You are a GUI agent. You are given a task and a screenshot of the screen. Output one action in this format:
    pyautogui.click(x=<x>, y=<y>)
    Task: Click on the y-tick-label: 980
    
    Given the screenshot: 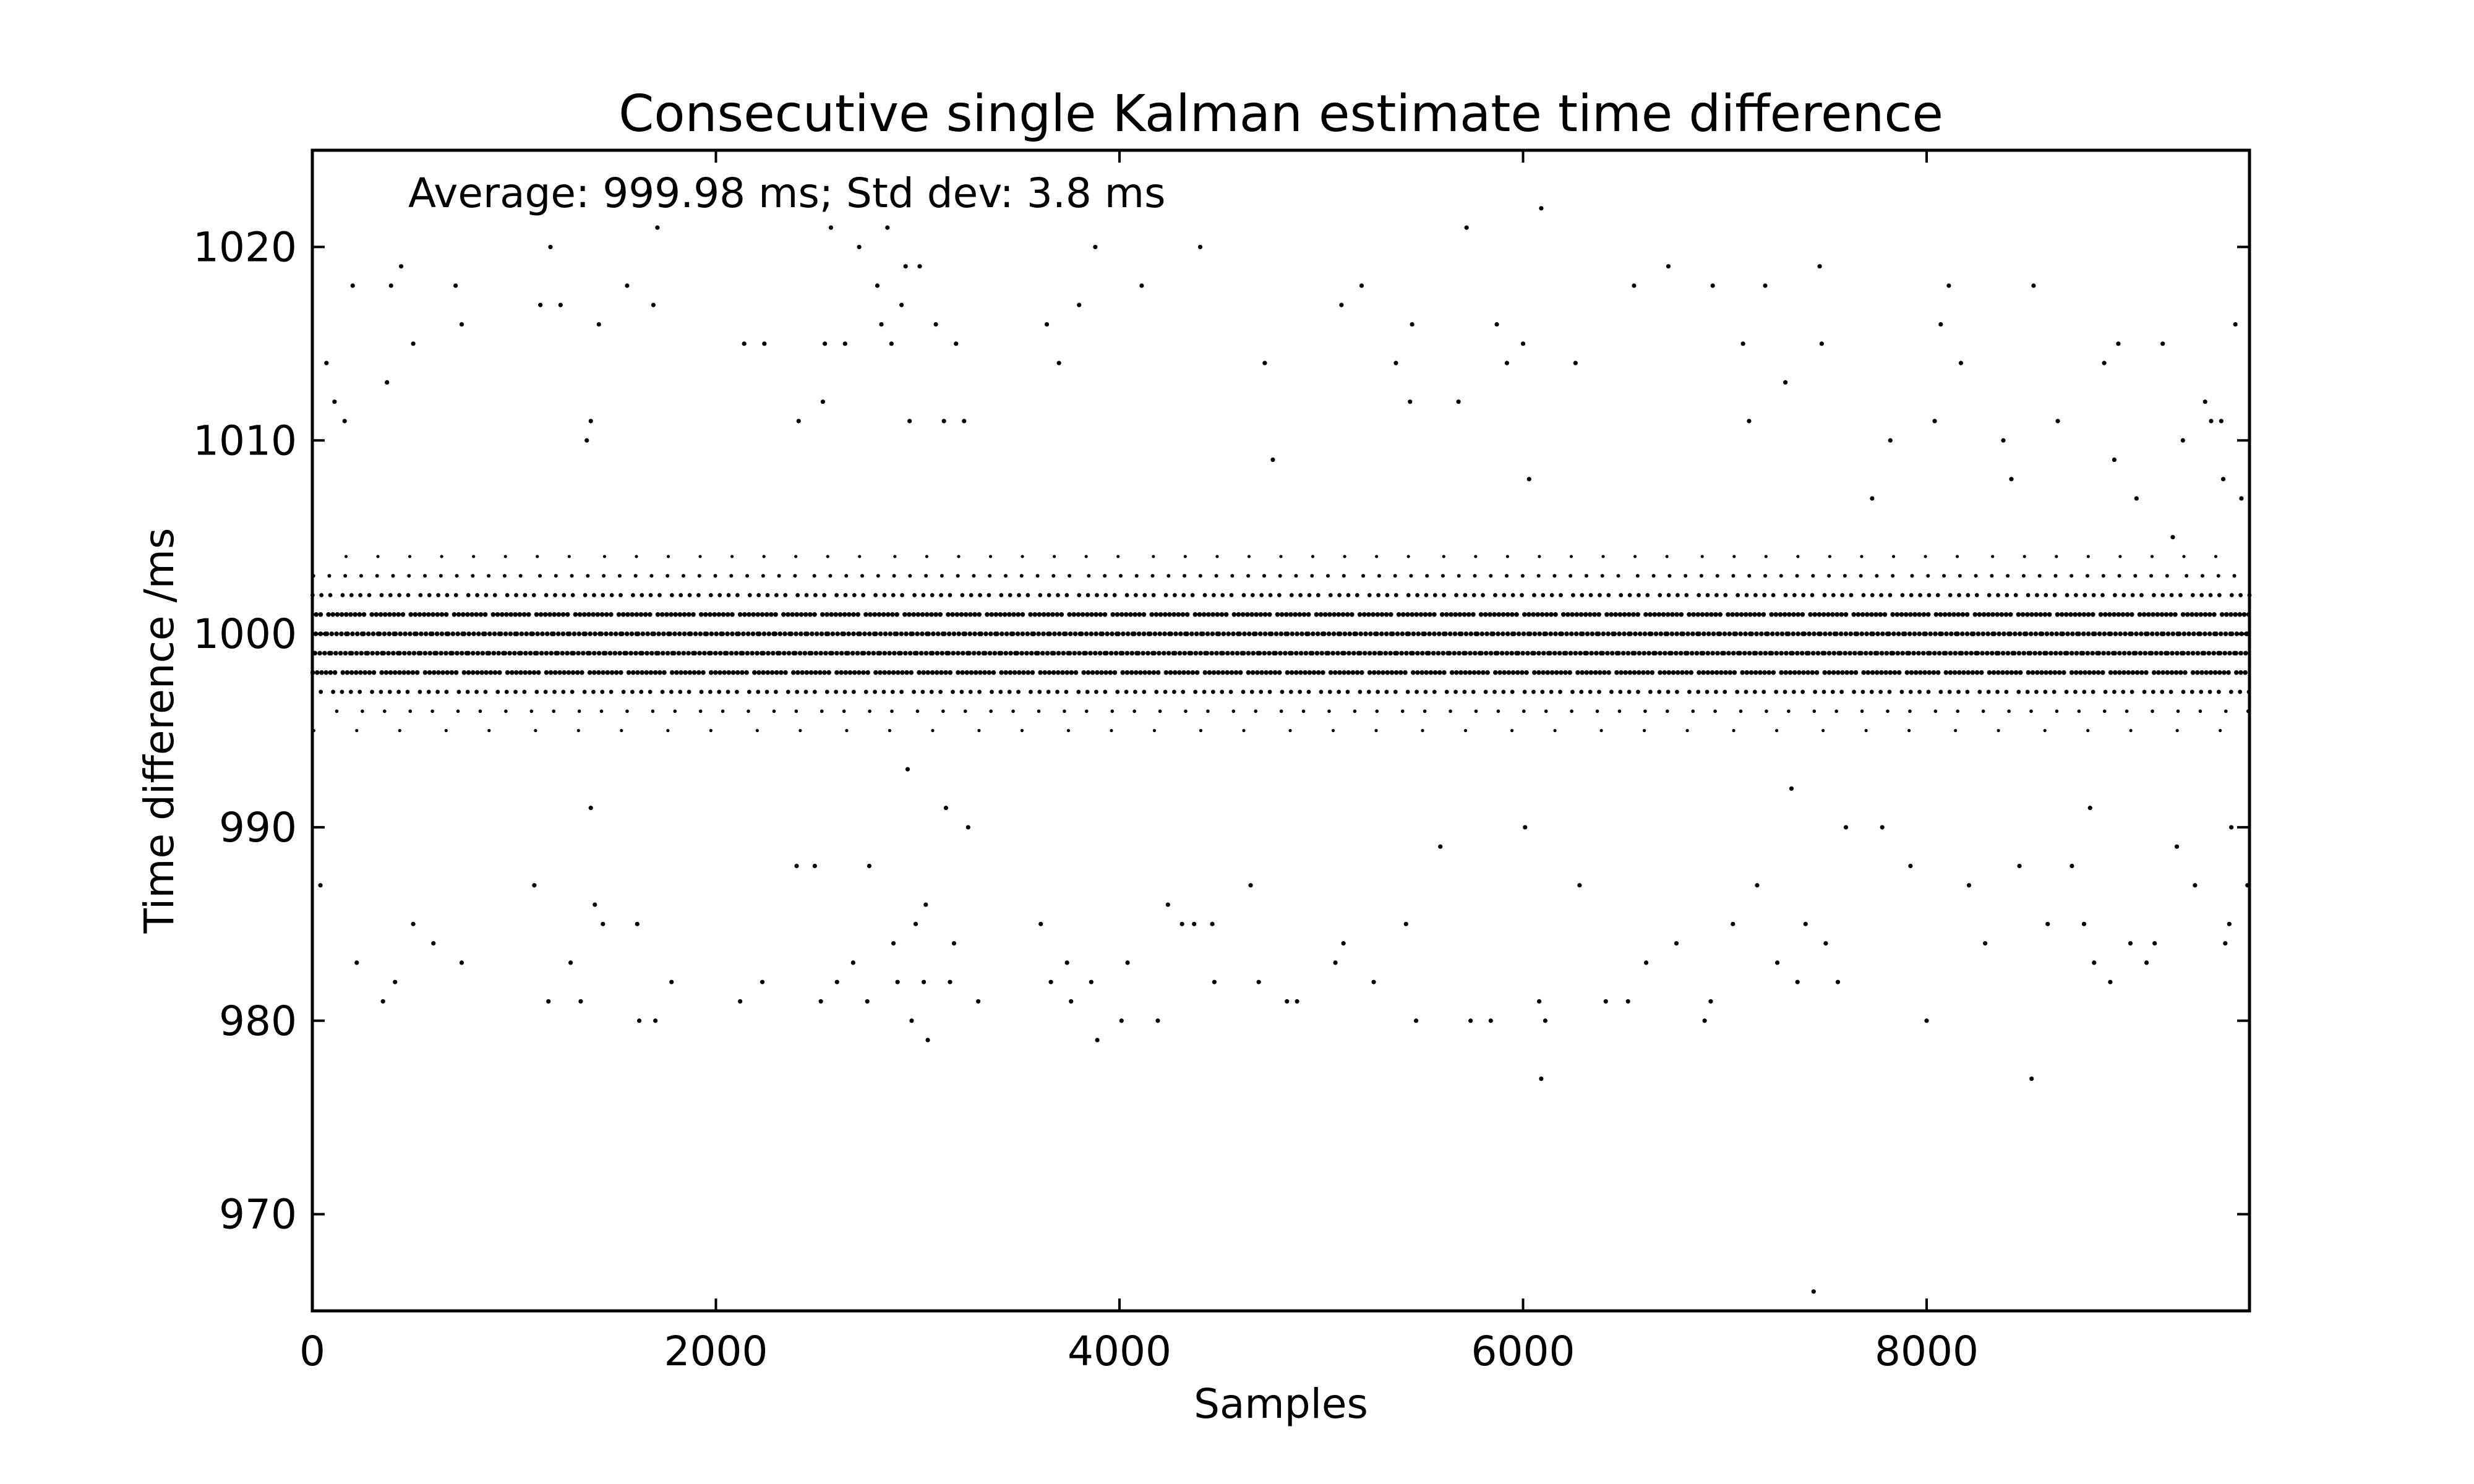 What is the action you would take?
    pyautogui.click(x=258, y=1021)
    